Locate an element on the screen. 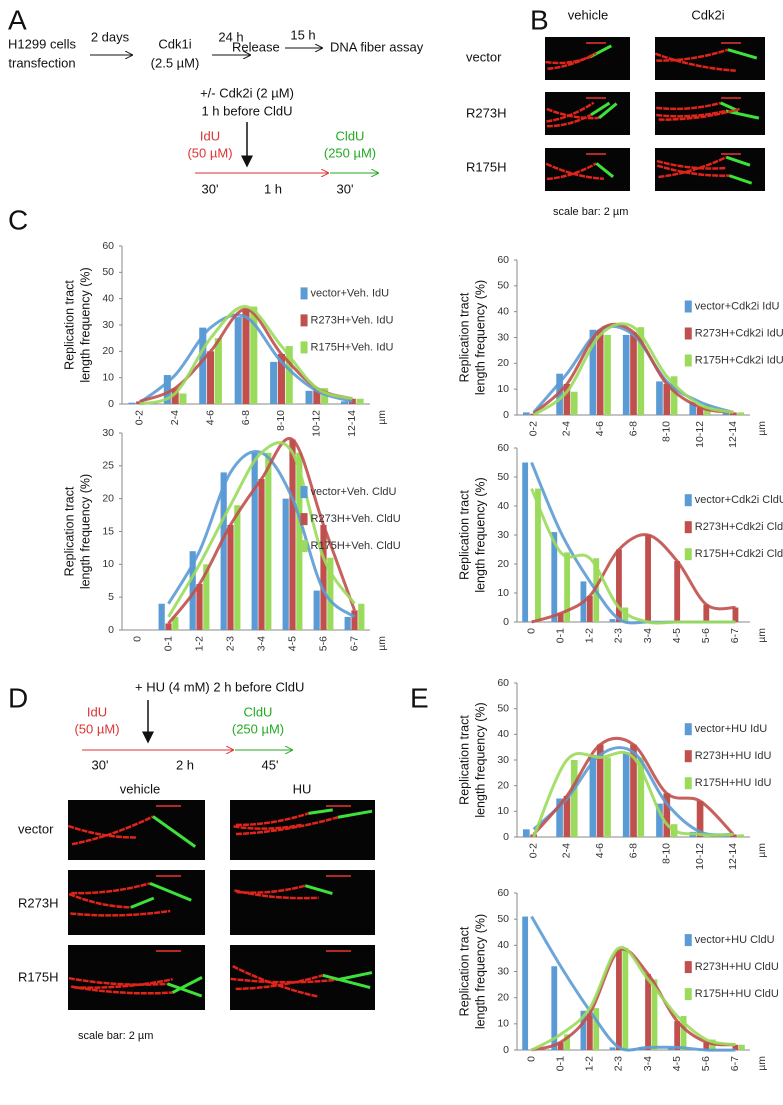 Image resolution: width=783 pixels, height=1105 pixels. legend-label: R175H+HU IdU is located at coordinates (733, 783).